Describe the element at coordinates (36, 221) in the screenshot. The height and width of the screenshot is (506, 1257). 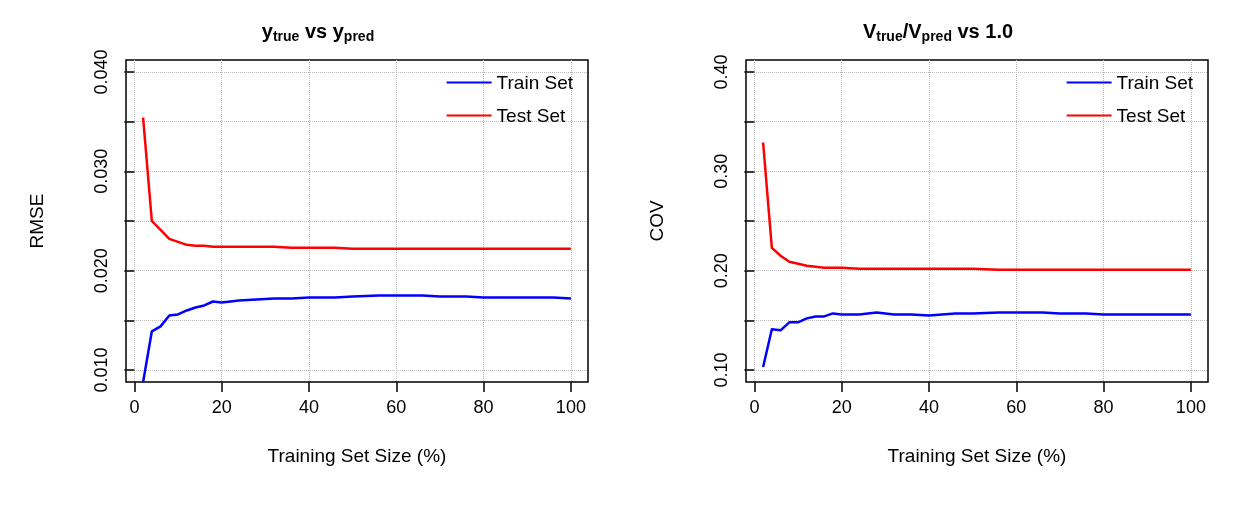
I see `y-axis-title: RMSE` at that location.